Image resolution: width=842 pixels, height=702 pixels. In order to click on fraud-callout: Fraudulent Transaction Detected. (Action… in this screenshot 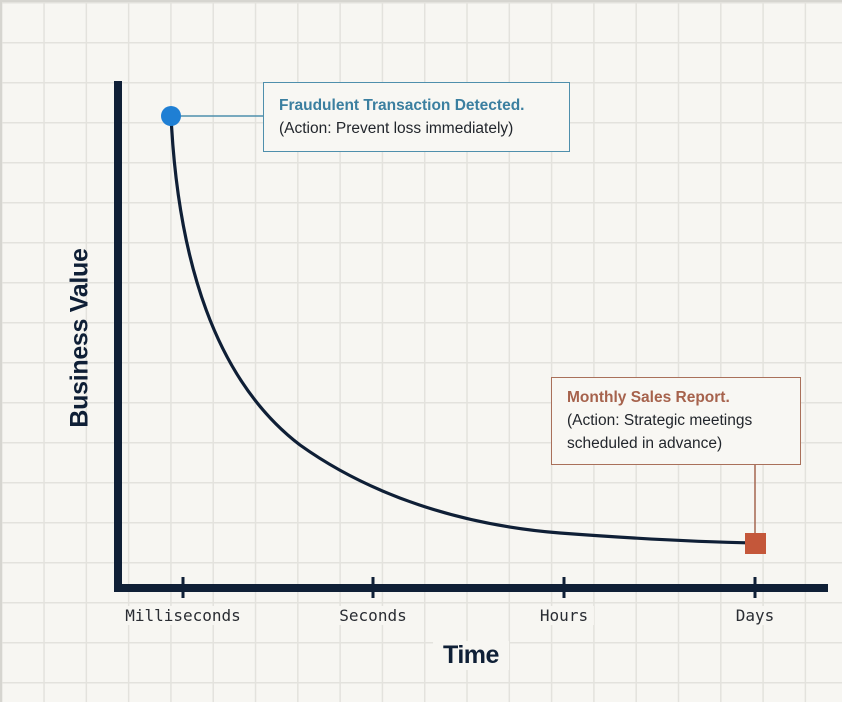, I will do `click(416, 117)`.